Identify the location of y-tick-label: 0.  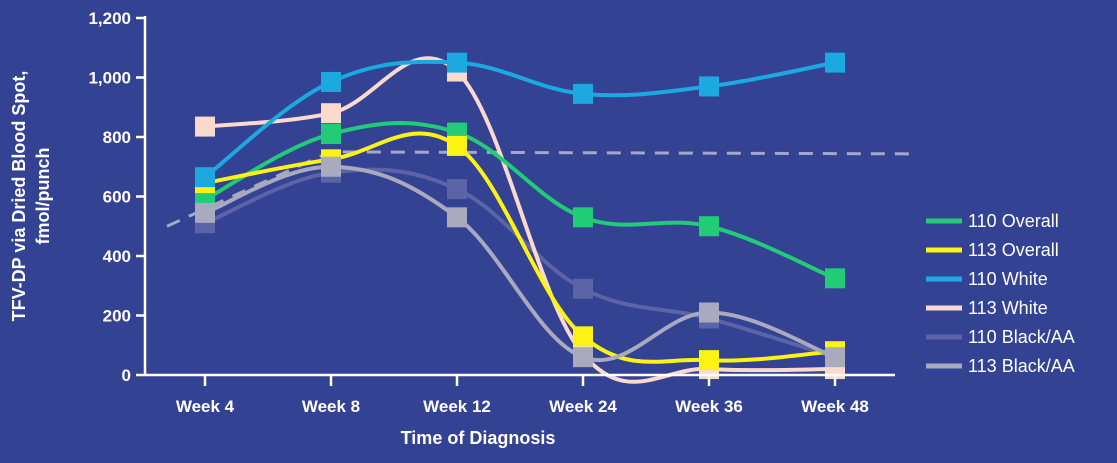
(126, 375).